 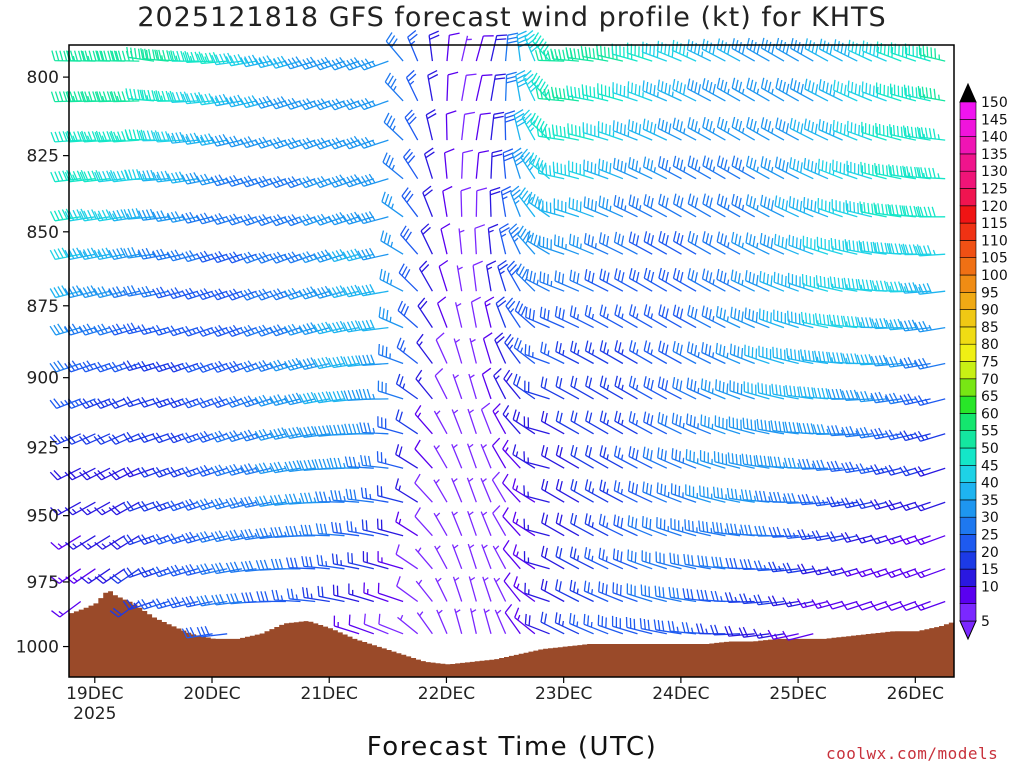 What do you see at coordinates (990, 518) in the screenshot?
I see `colorbar-label-30: 30` at bounding box center [990, 518].